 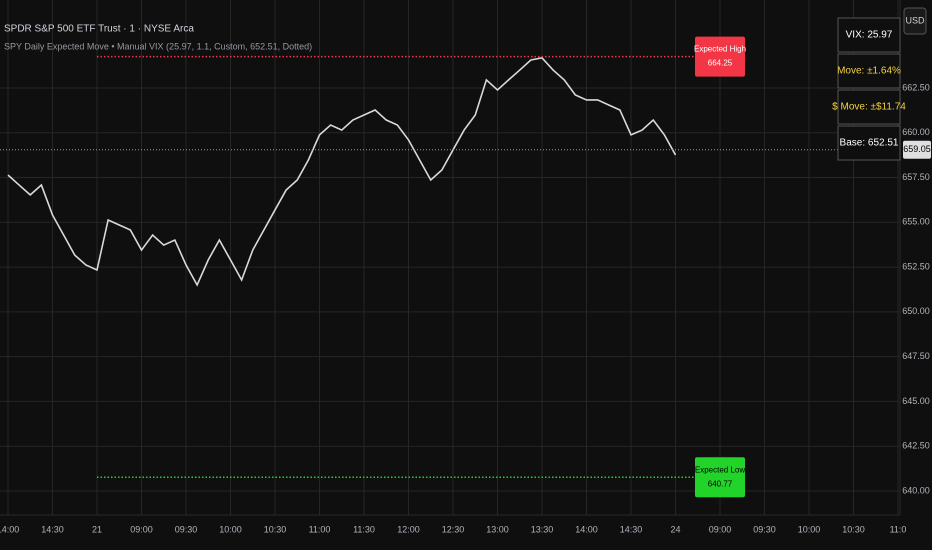 What do you see at coordinates (320, 529) in the screenshot?
I see `x-tick-label: 11:00` at bounding box center [320, 529].